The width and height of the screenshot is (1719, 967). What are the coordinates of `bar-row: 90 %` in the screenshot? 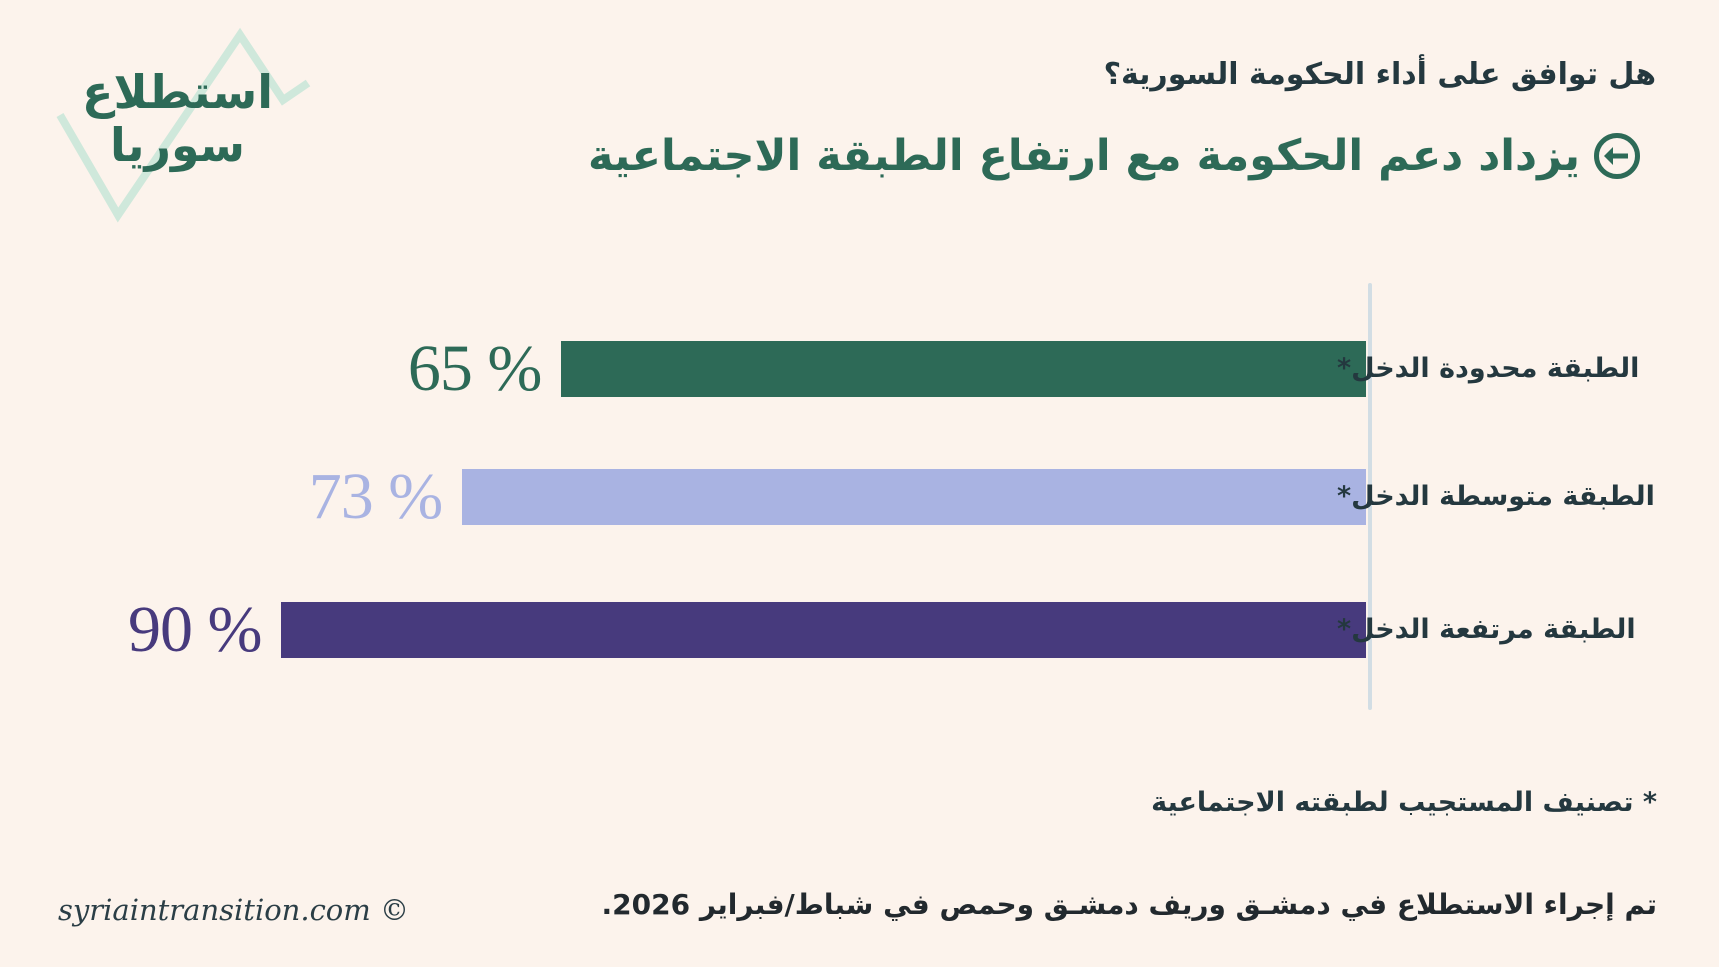 It's located at (747, 630).